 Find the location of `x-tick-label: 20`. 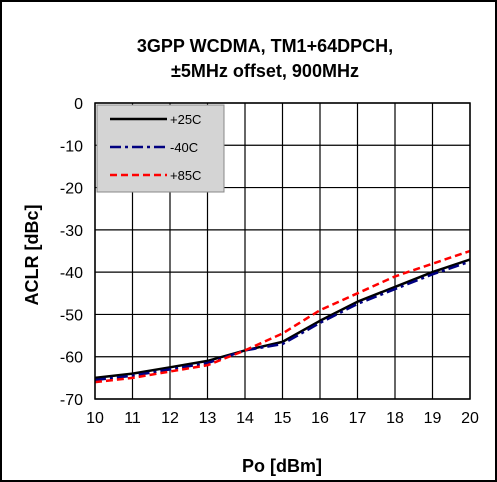

x-tick-label: 20 is located at coordinates (470, 418).